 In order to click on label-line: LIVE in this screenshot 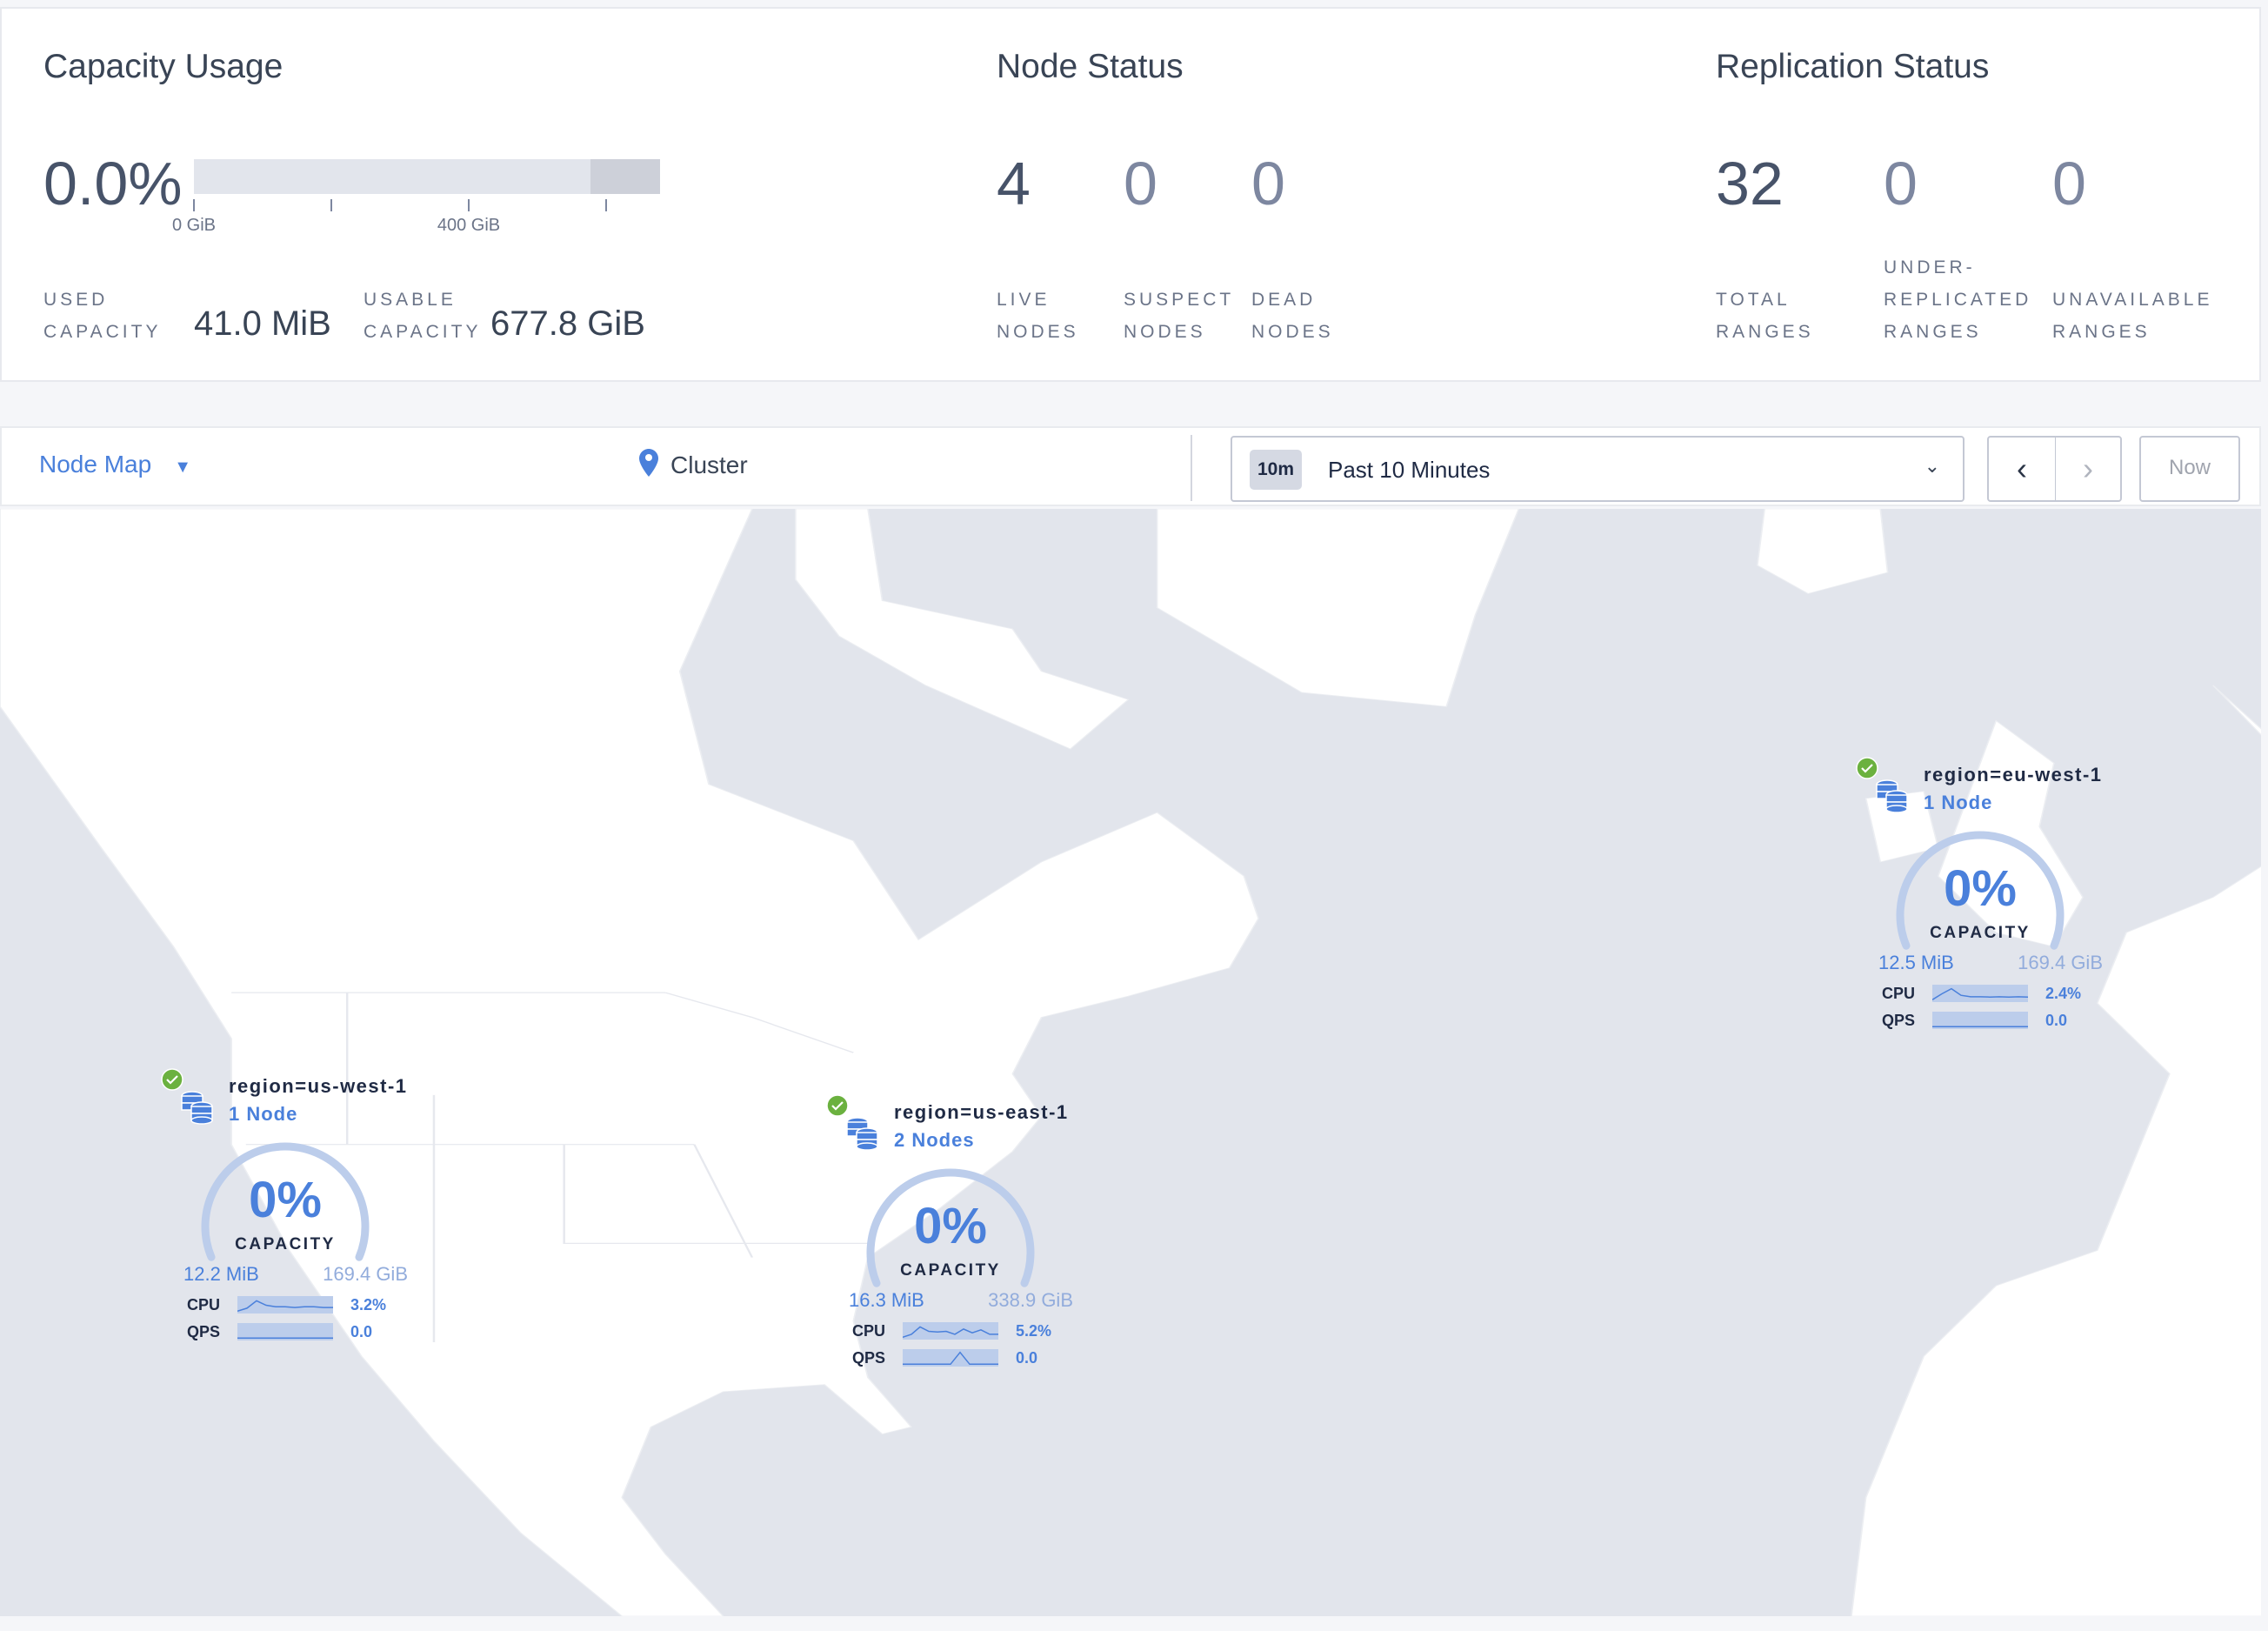, I will do `click(1024, 300)`.